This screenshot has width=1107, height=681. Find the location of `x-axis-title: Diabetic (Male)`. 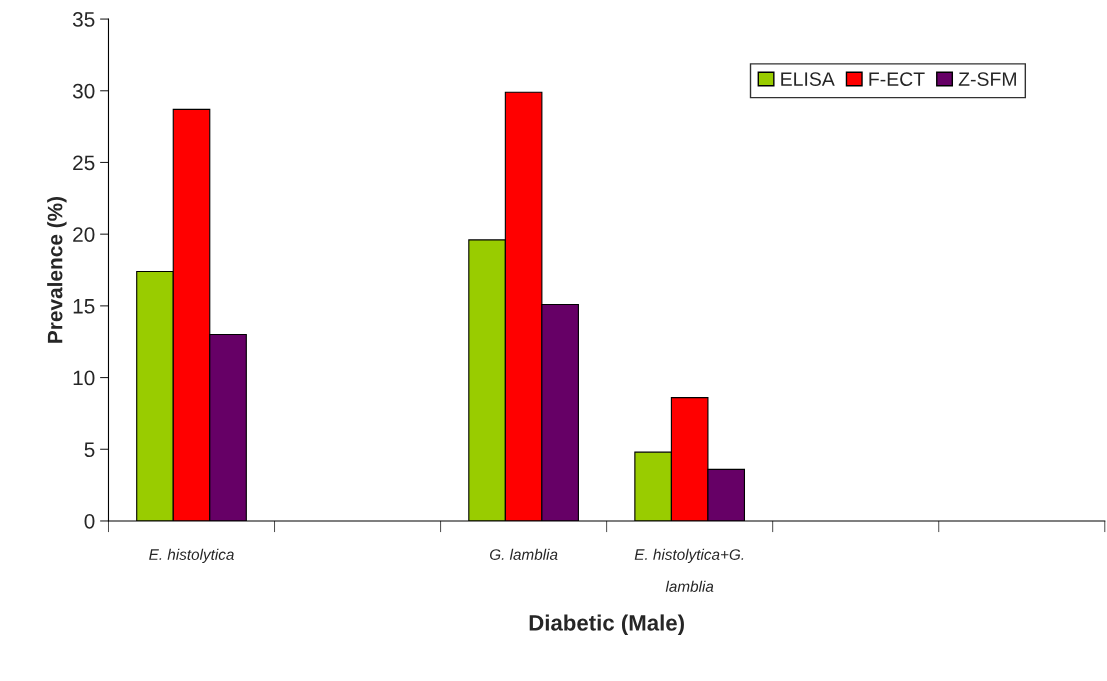

x-axis-title: Diabetic (Male) is located at coordinates (606, 625).